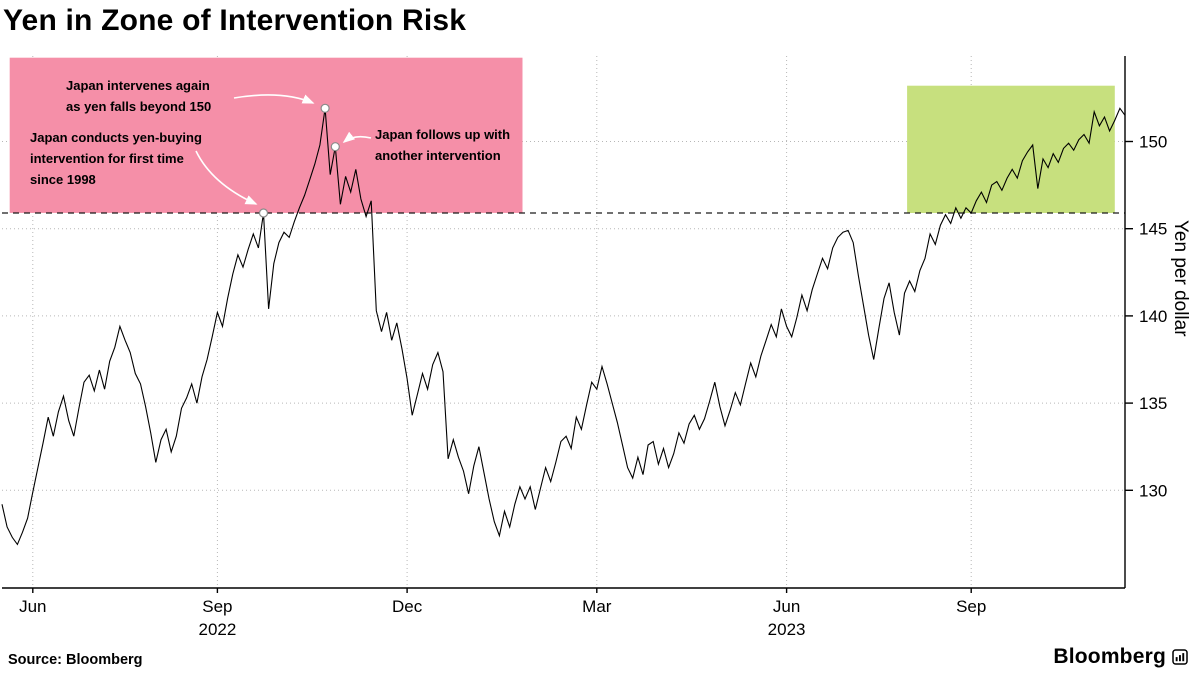  Describe the element at coordinates (407, 606) in the screenshot. I see `x-tick-label: Dec` at that location.